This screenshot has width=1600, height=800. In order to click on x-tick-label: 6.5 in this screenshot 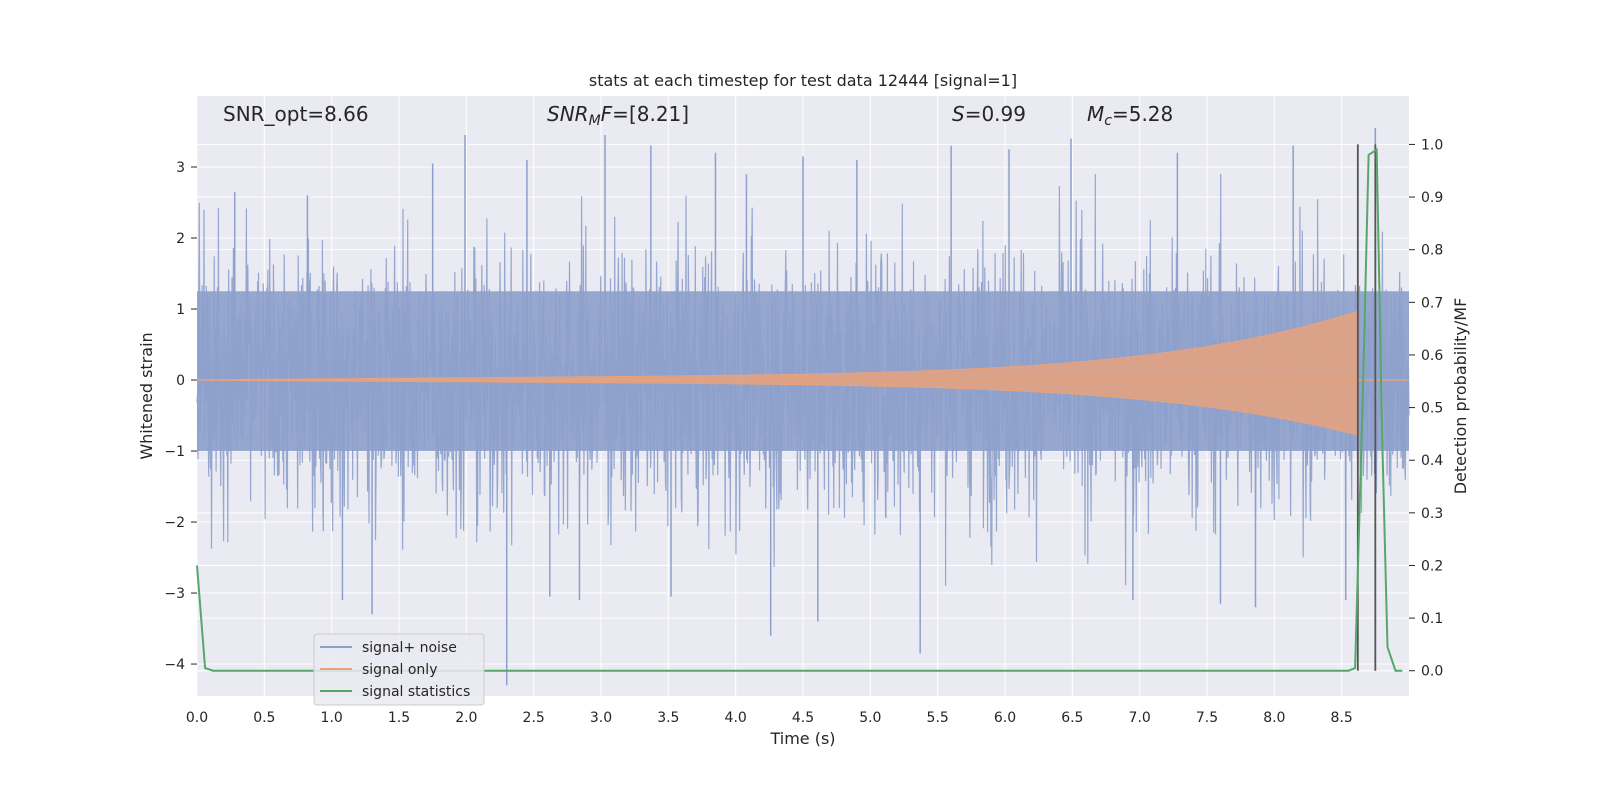, I will do `click(1072, 718)`.